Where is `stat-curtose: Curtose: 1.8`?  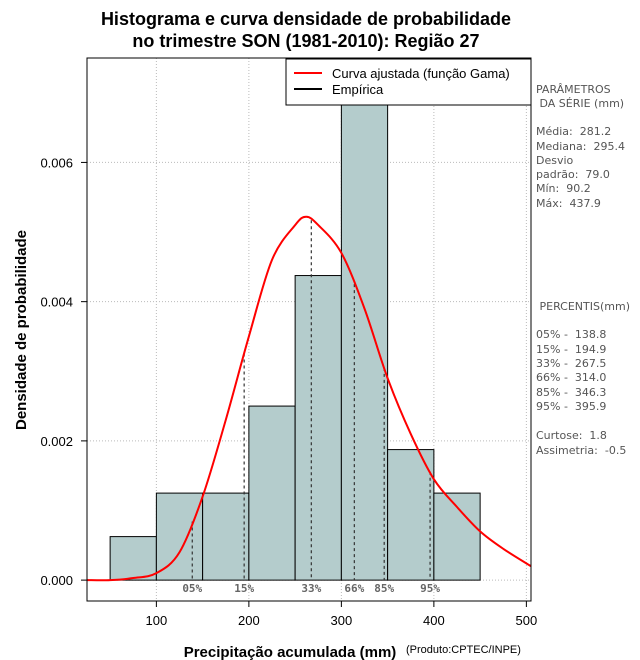 stat-curtose: Curtose: 1.8 is located at coordinates (571, 435).